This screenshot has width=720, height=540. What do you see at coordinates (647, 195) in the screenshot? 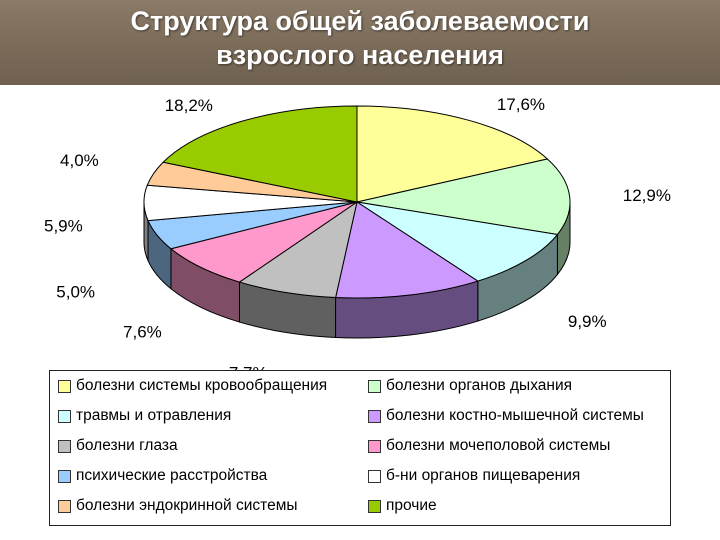
I see `pie-label-1: 12,9%` at bounding box center [647, 195].